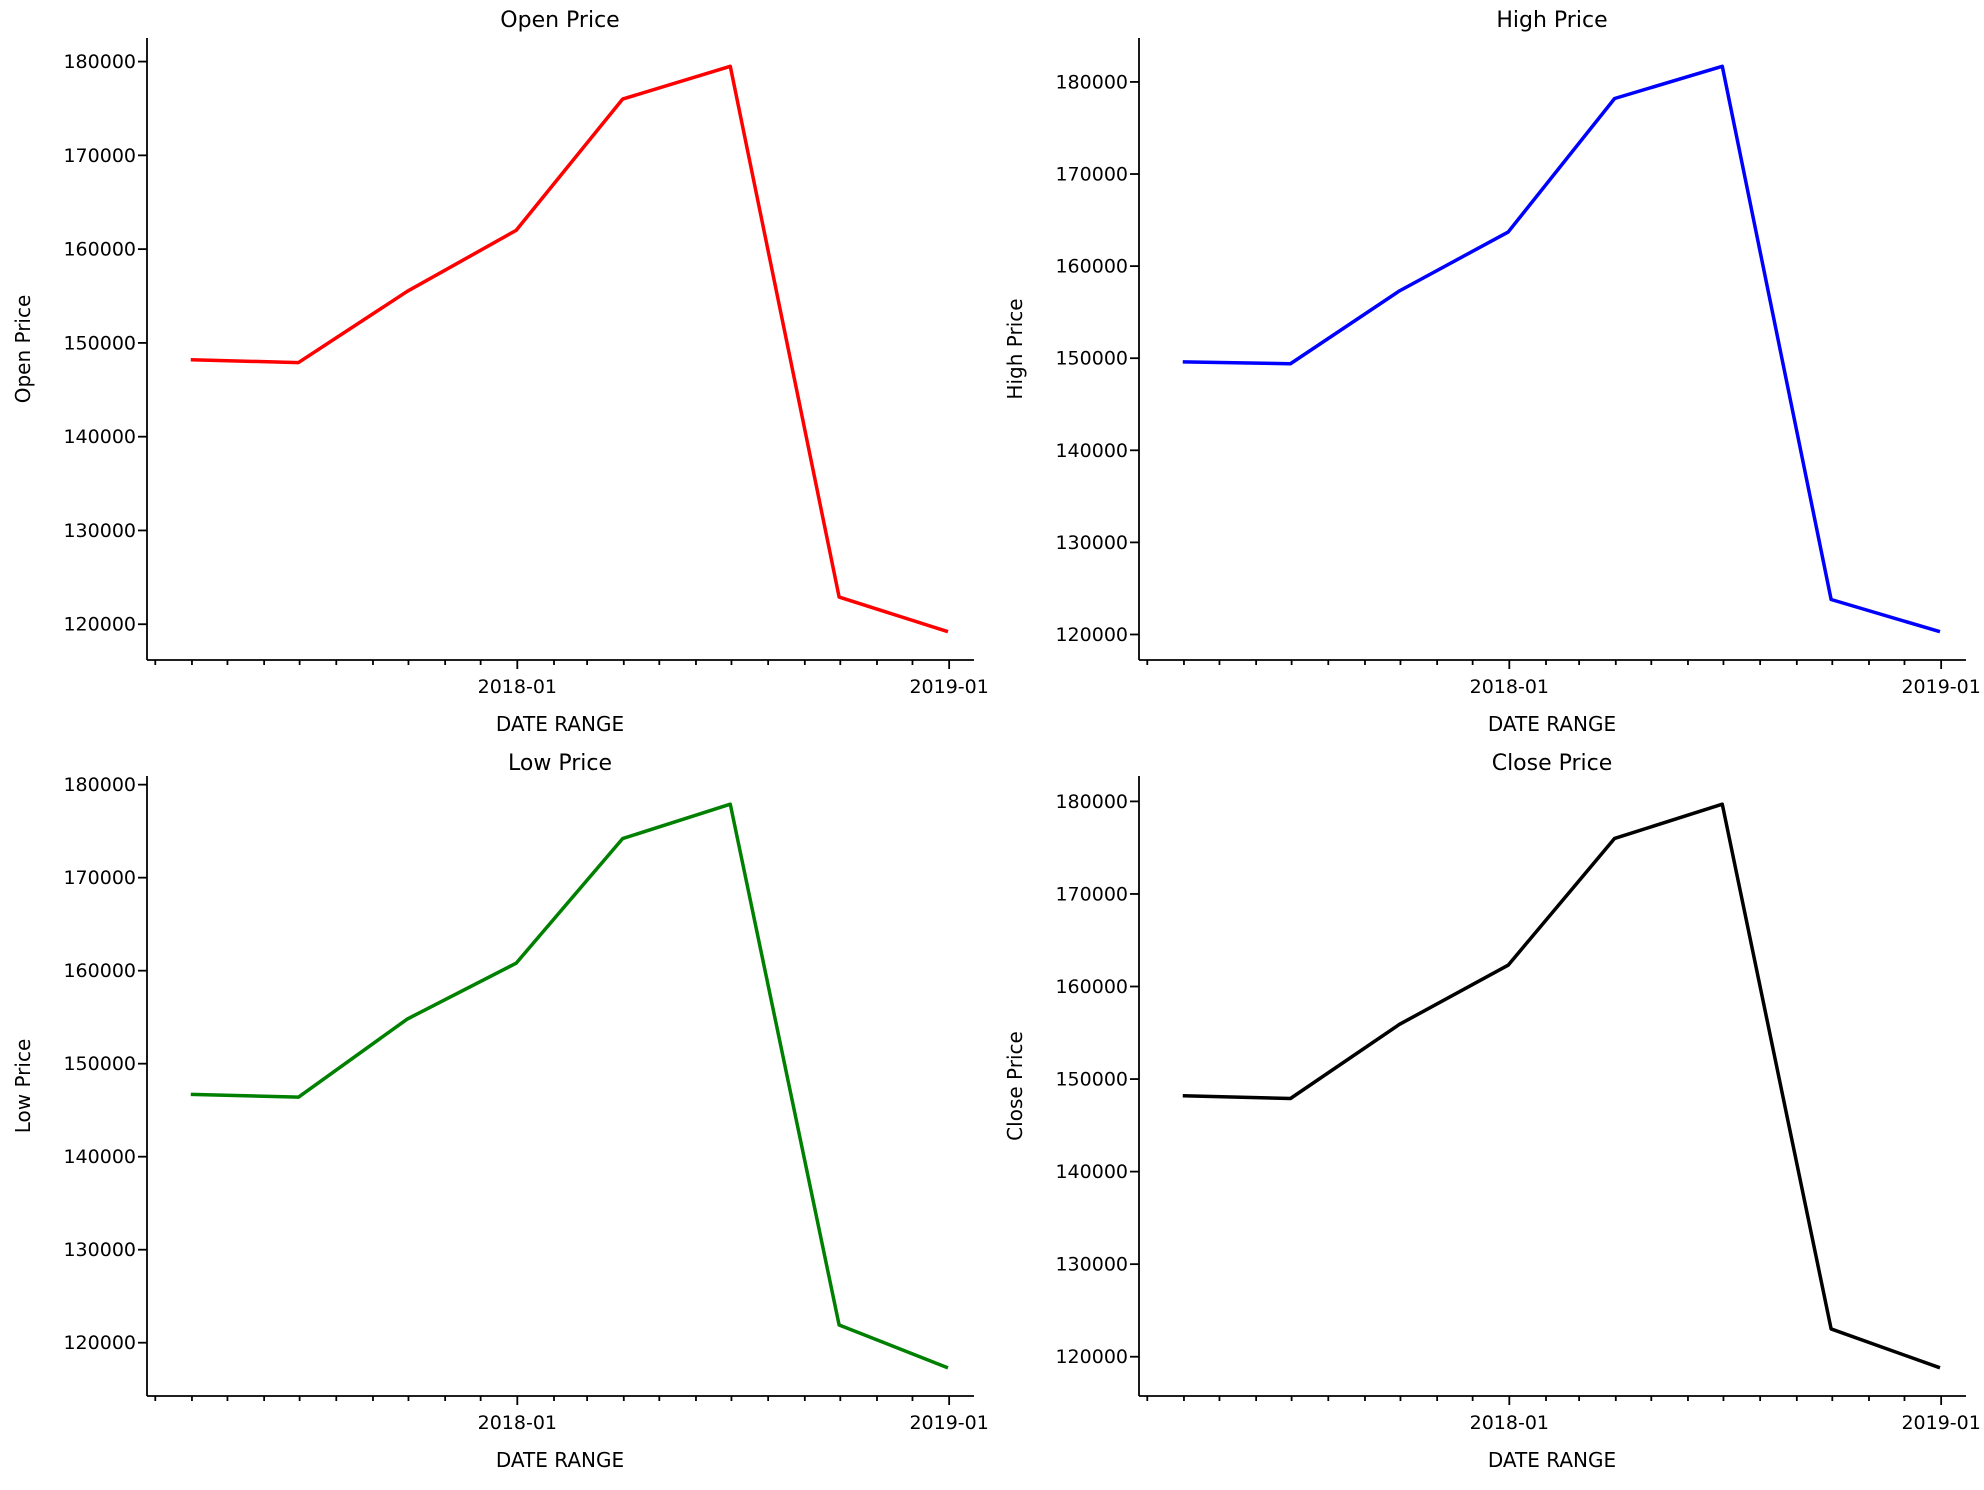 This screenshot has width=1984, height=1490. Describe the element at coordinates (560, 1460) in the screenshot. I see `x-axis-label-low: DATE RANGE` at that location.